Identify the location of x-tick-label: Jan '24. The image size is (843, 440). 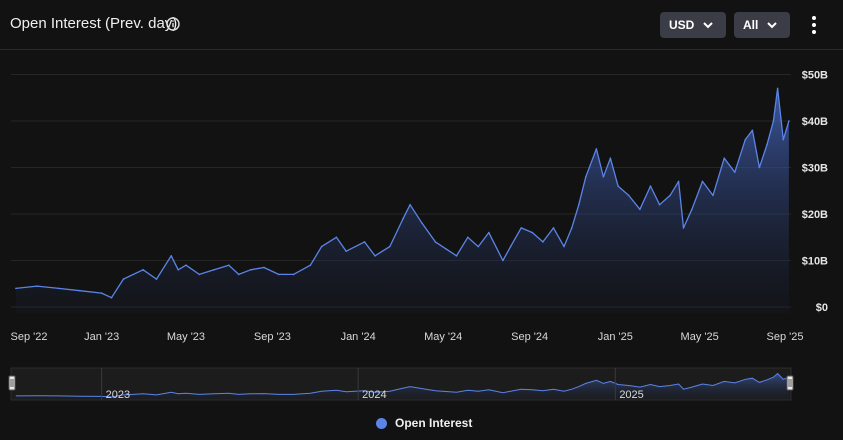
(358, 337).